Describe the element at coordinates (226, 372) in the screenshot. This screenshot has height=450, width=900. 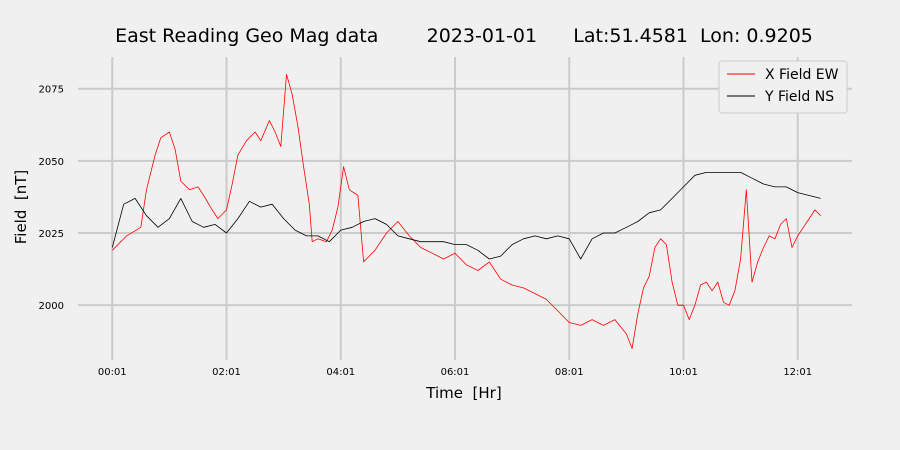
I see `x-tick-label: 02:01` at that location.